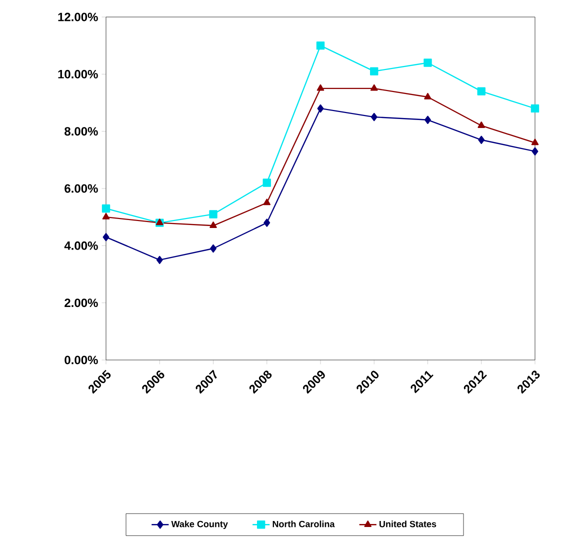 This screenshot has width=586, height=548. Describe the element at coordinates (303, 524) in the screenshot. I see `legend-label: North Carolina` at that location.